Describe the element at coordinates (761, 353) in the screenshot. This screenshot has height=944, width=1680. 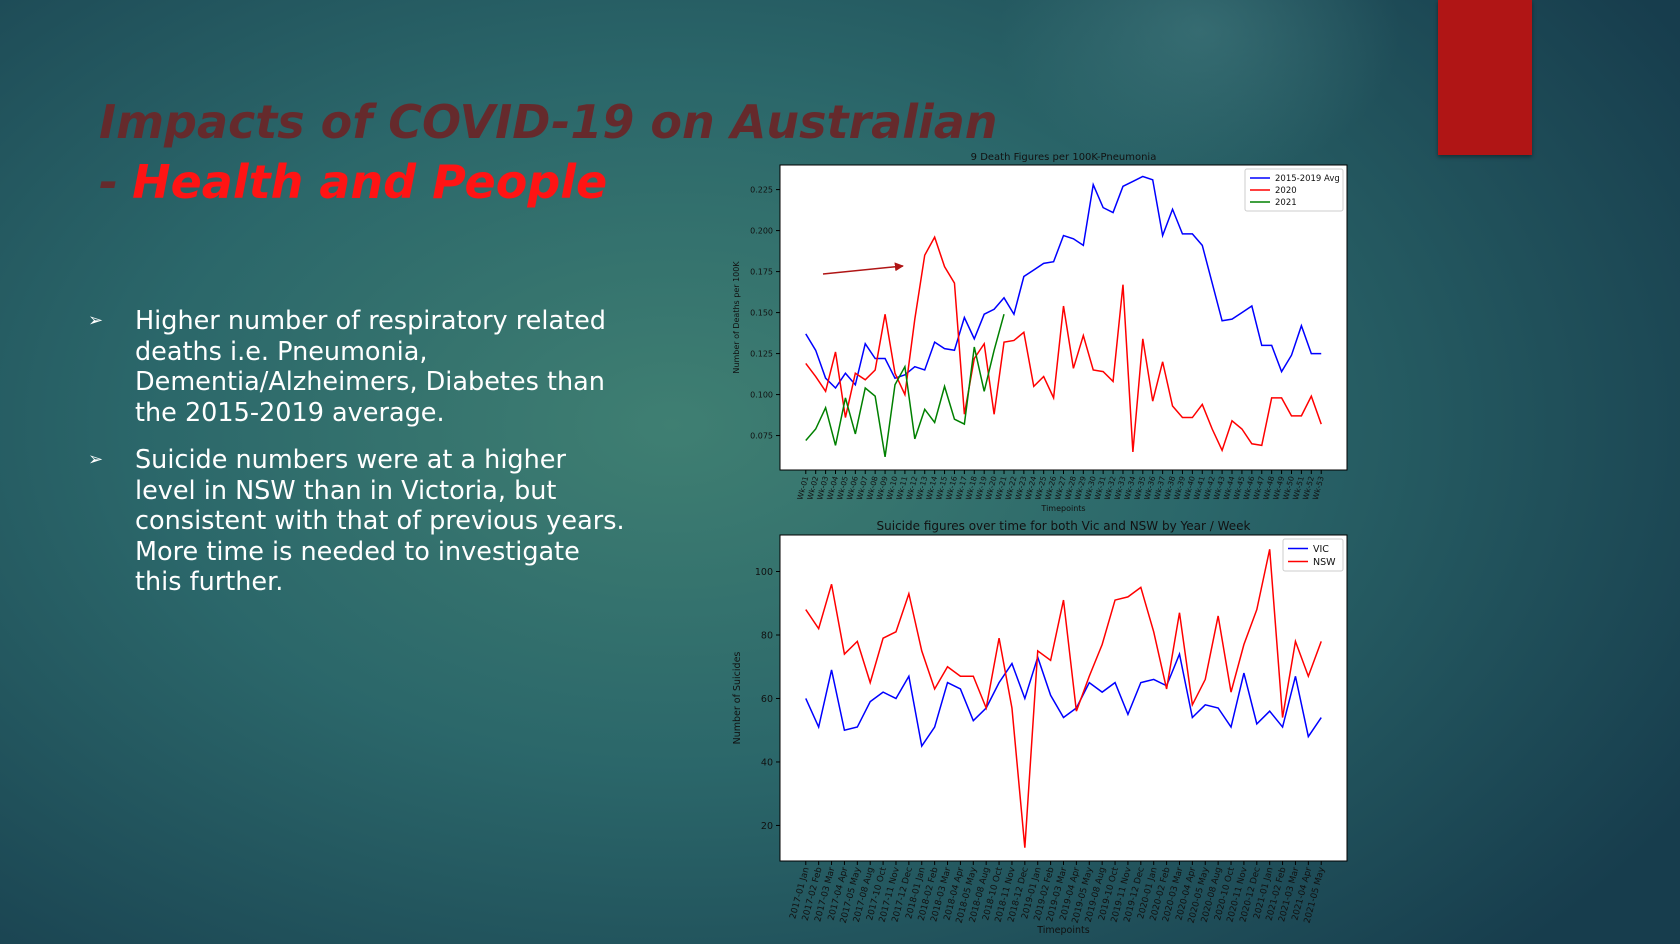
I see `y-tick-label: 0.125` at that location.